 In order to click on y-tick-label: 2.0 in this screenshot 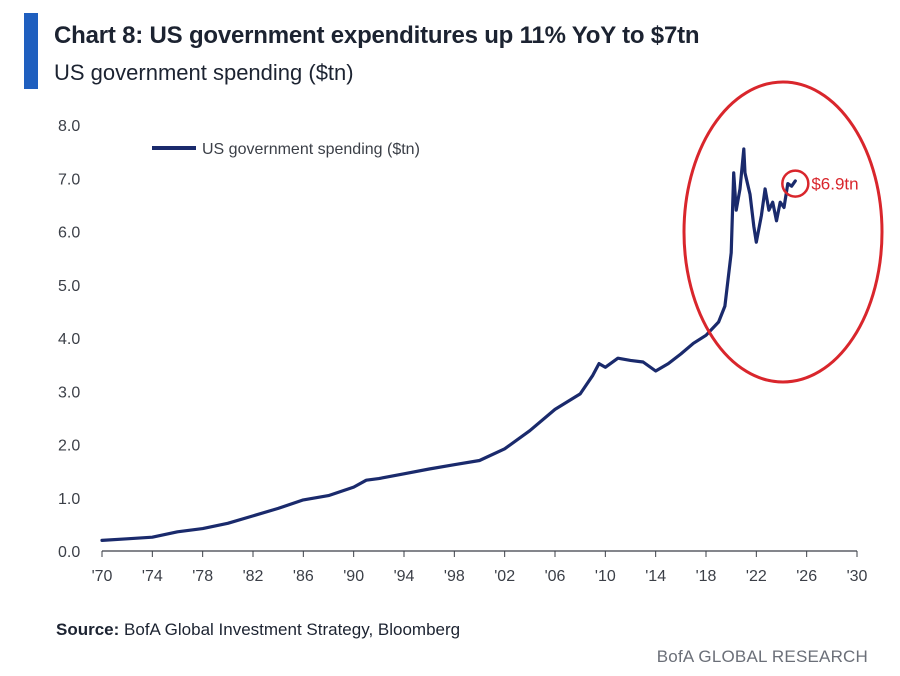, I will do `click(69, 446)`.